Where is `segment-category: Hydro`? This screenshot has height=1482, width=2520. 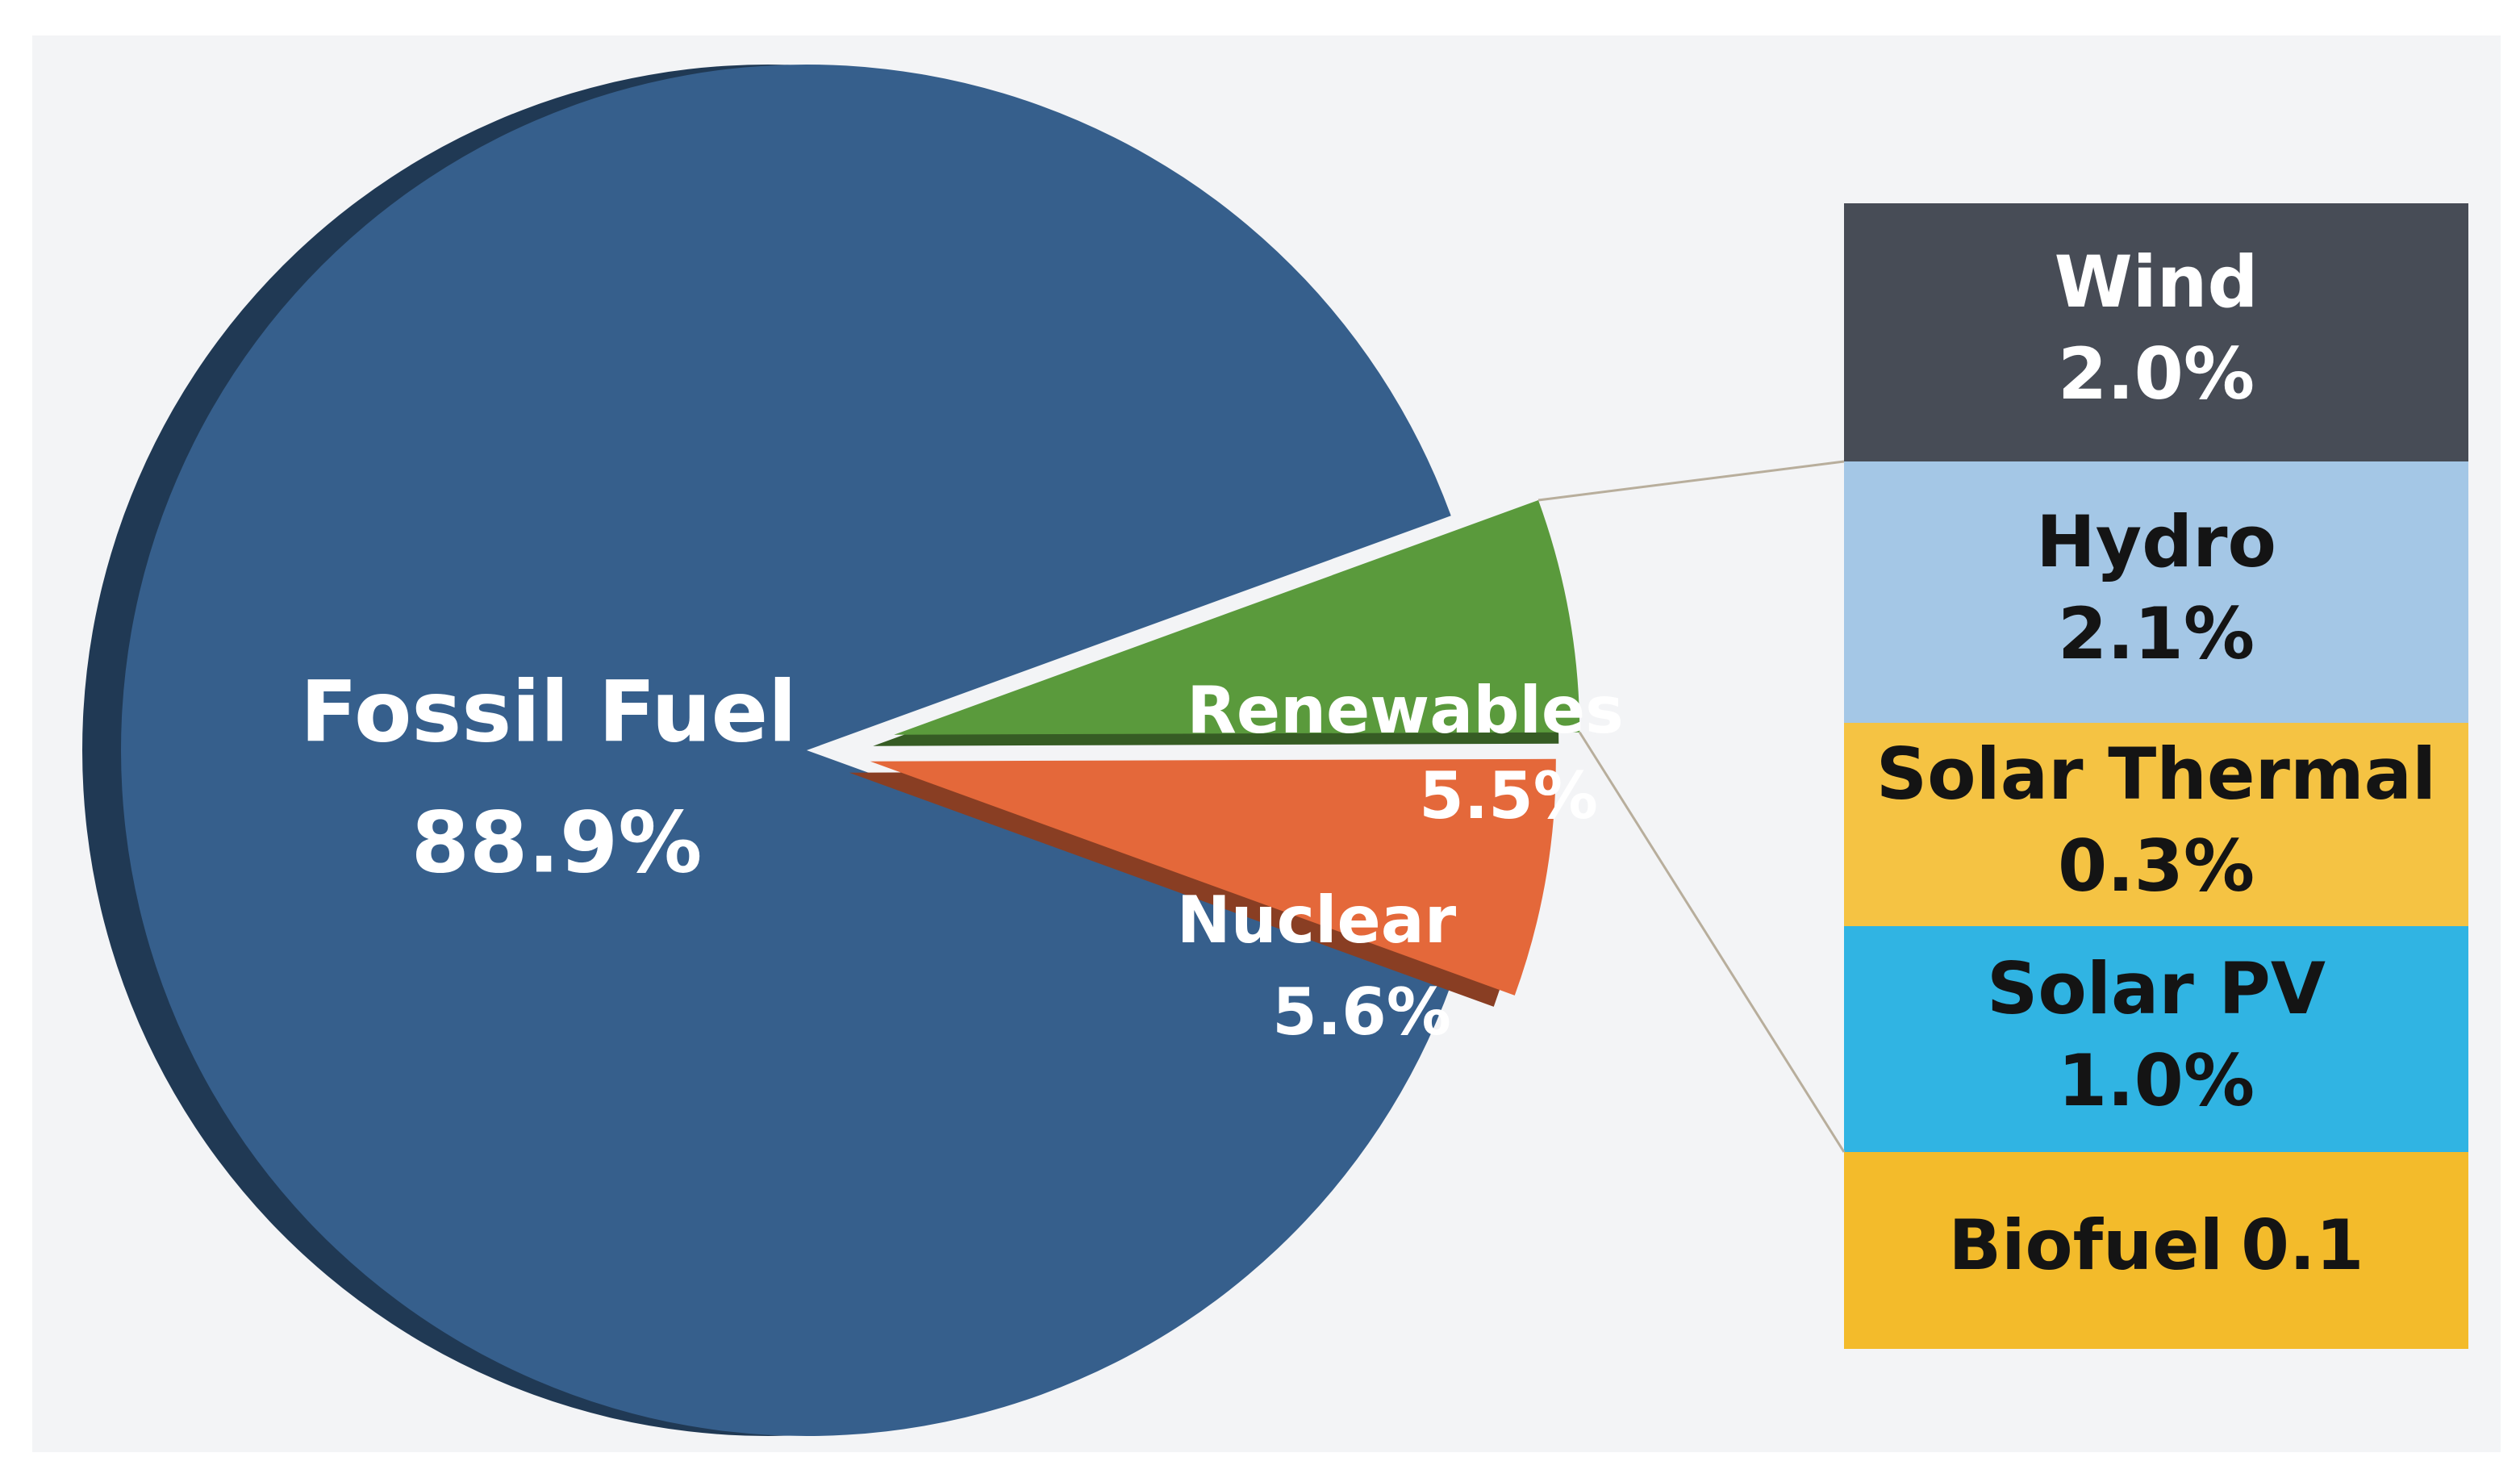
segment-category: Hydro is located at coordinates (2156, 541).